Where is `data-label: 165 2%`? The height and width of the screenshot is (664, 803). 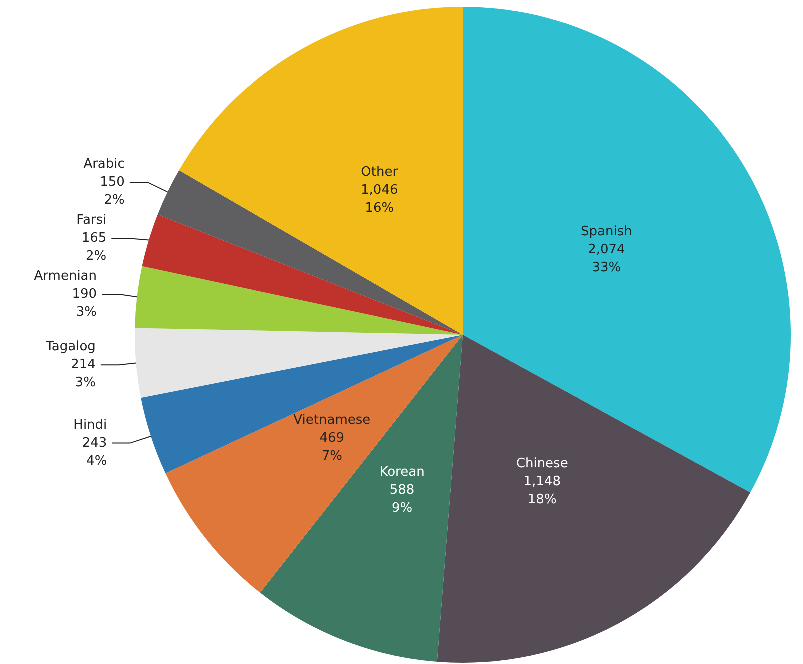
data-label: 165 2% is located at coordinates (94, 247).